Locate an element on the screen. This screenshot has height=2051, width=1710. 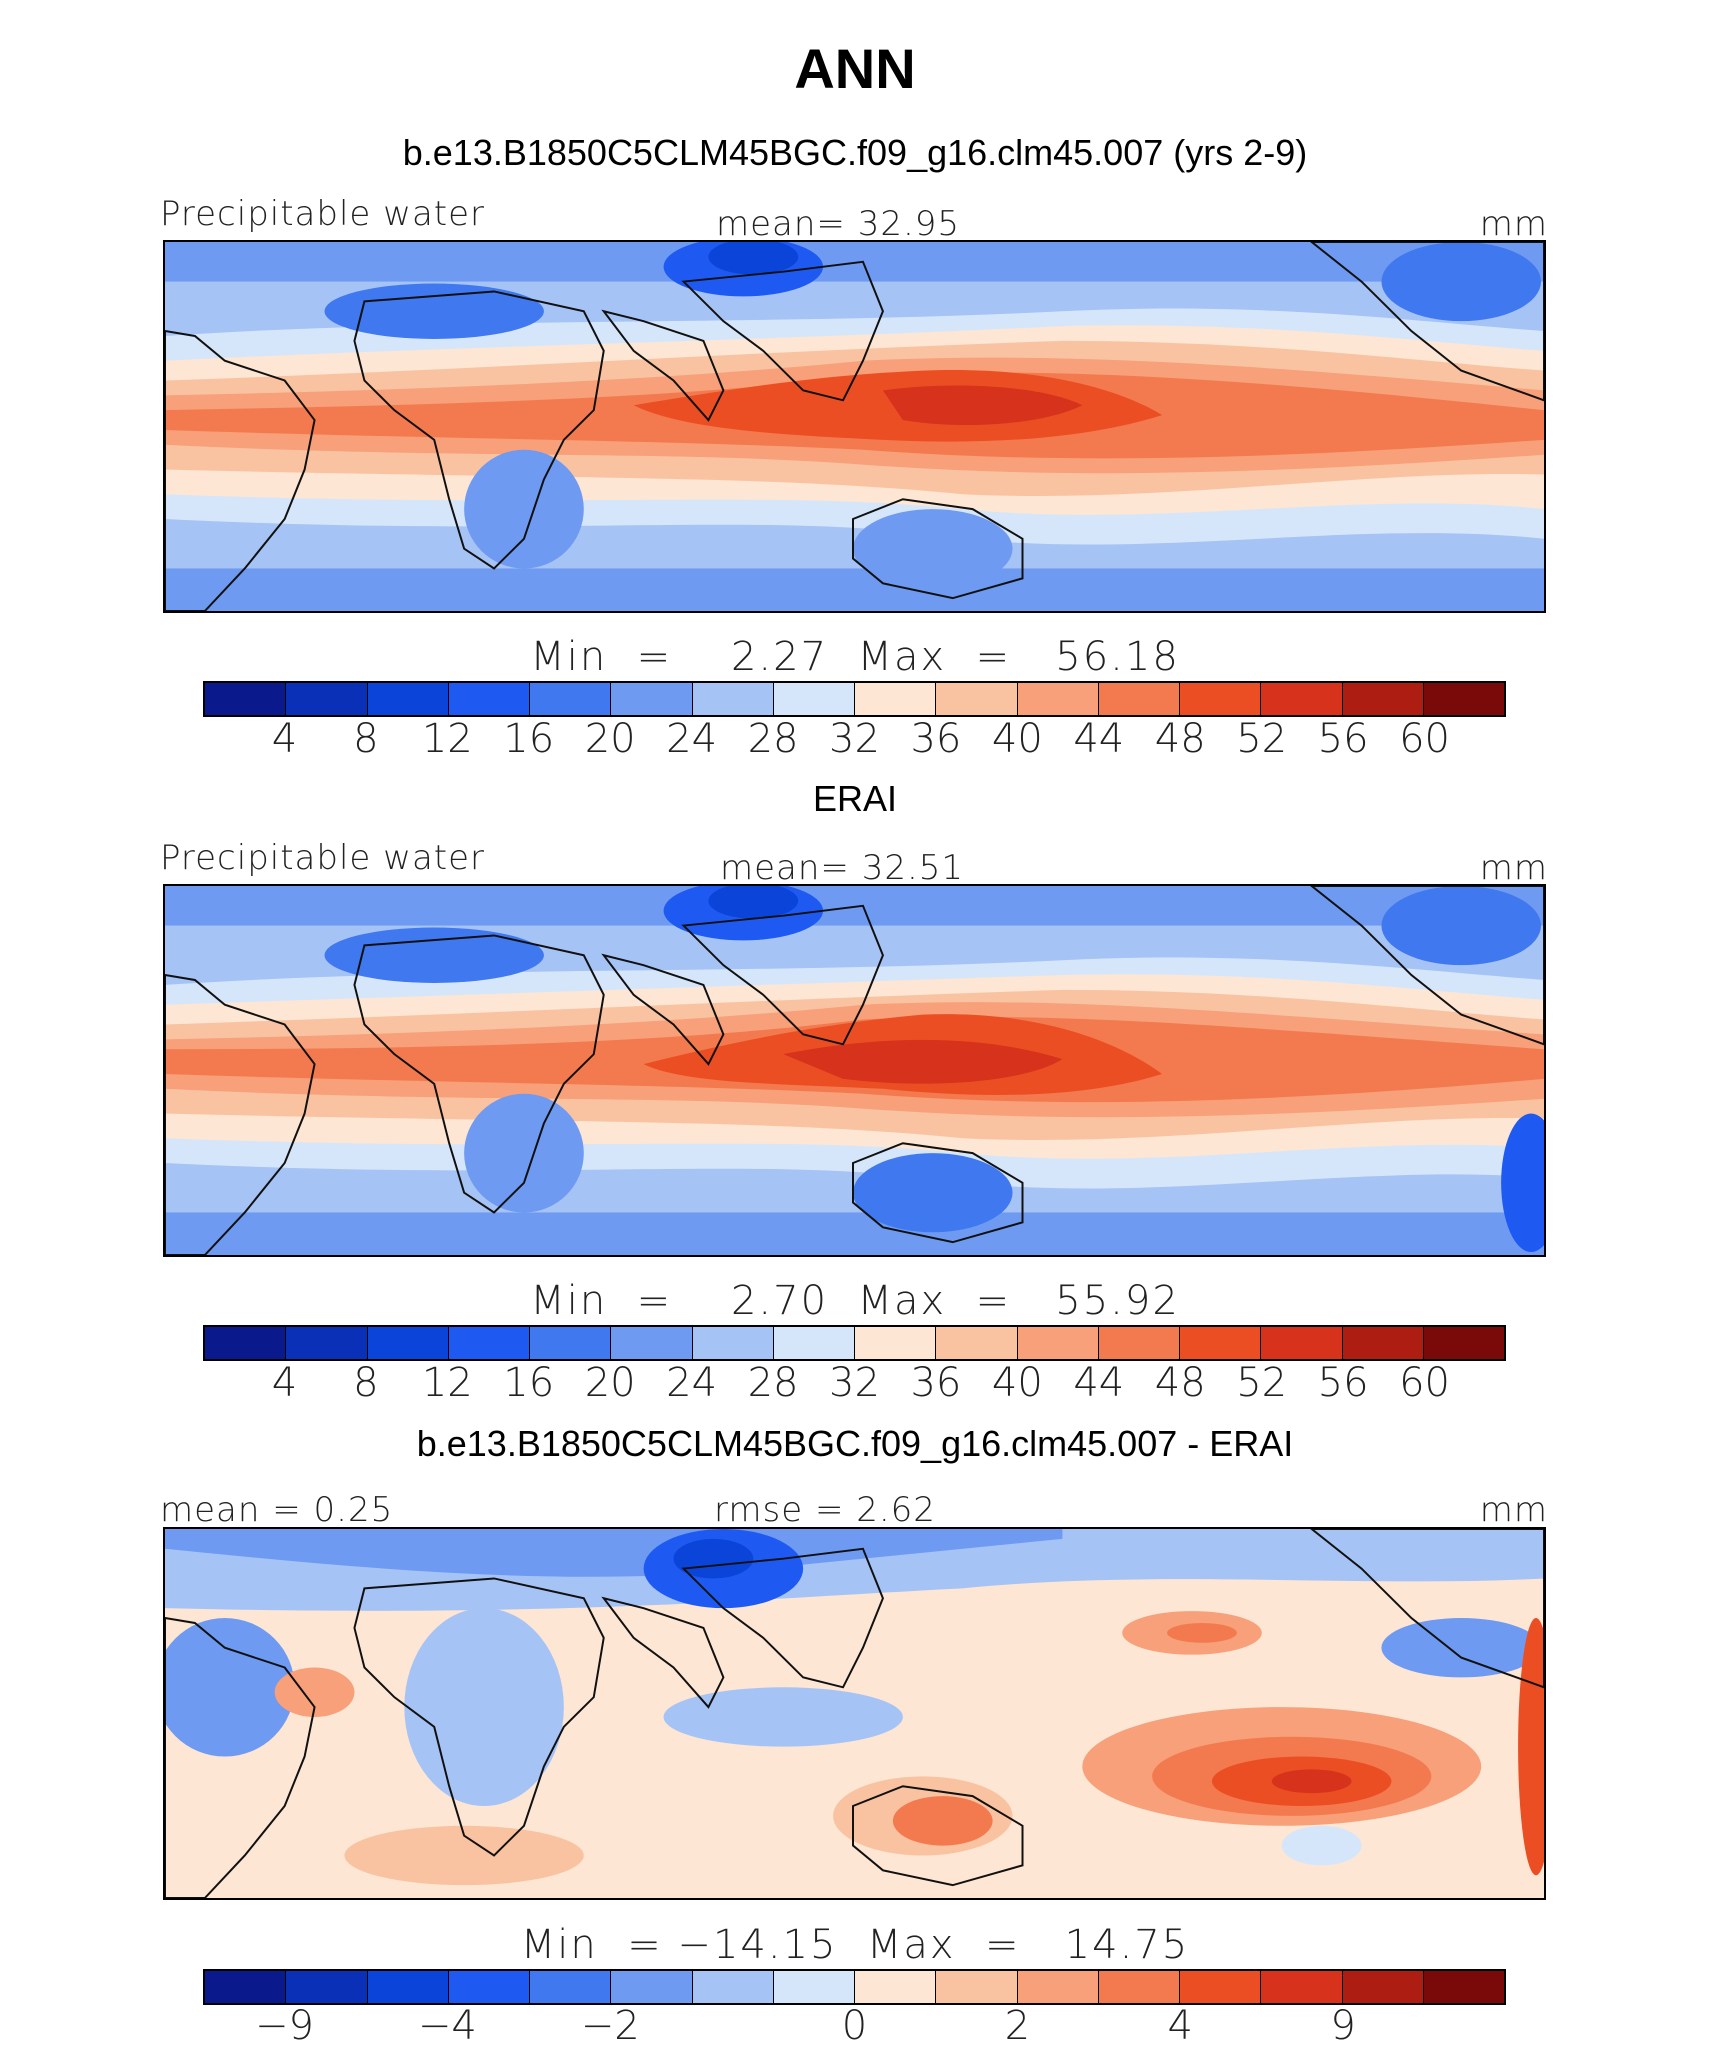
panel2-colorbar-tick: 32 is located at coordinates (854, 1383).